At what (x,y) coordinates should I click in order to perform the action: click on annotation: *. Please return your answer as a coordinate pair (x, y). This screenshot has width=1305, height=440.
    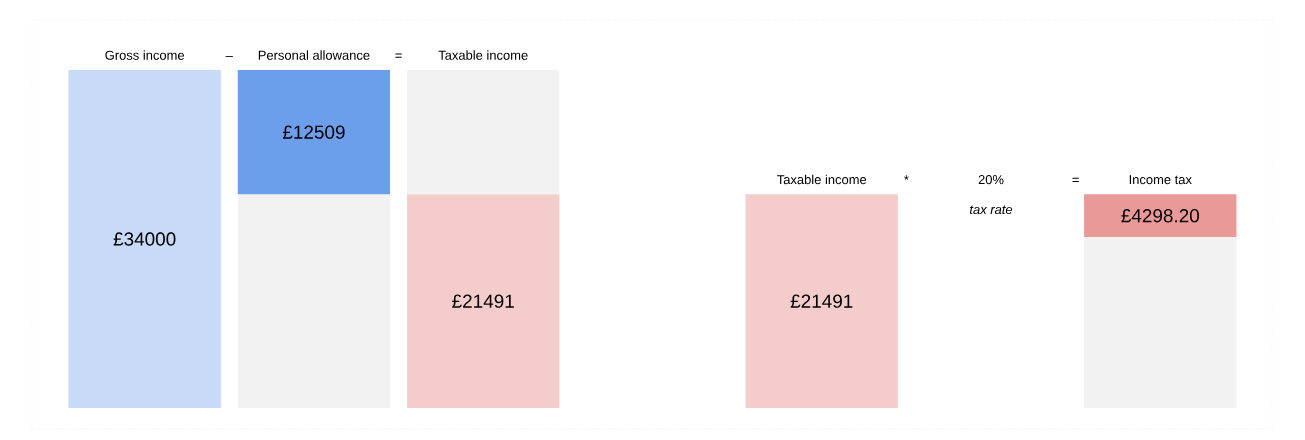
    Looking at the image, I should click on (906, 177).